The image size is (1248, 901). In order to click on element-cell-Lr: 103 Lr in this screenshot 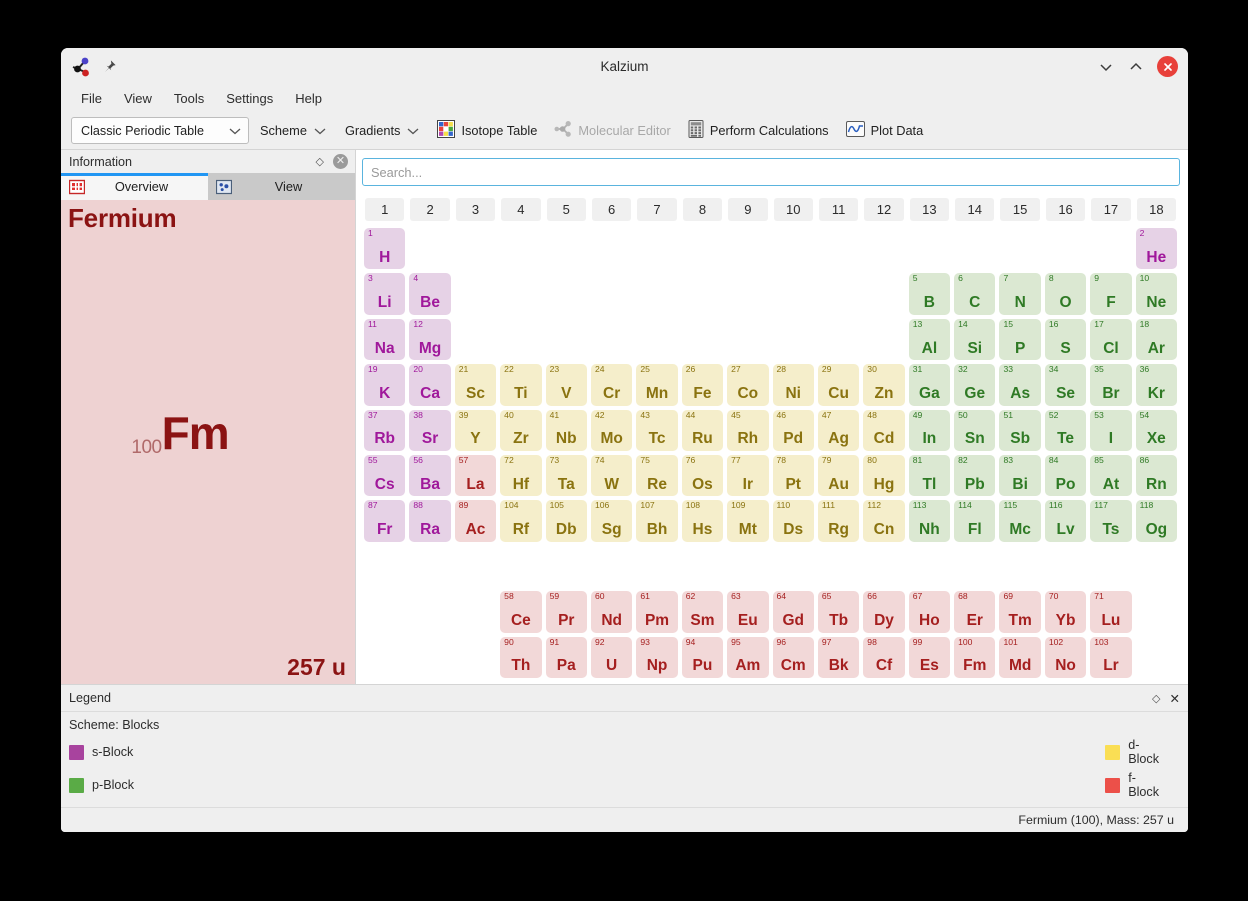, I will do `click(1111, 657)`.